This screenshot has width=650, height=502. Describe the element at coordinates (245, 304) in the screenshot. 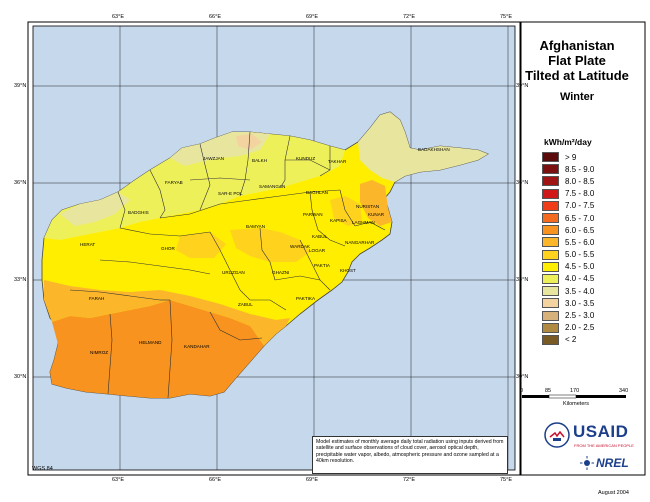

I see `province-label: ZABUL` at that location.